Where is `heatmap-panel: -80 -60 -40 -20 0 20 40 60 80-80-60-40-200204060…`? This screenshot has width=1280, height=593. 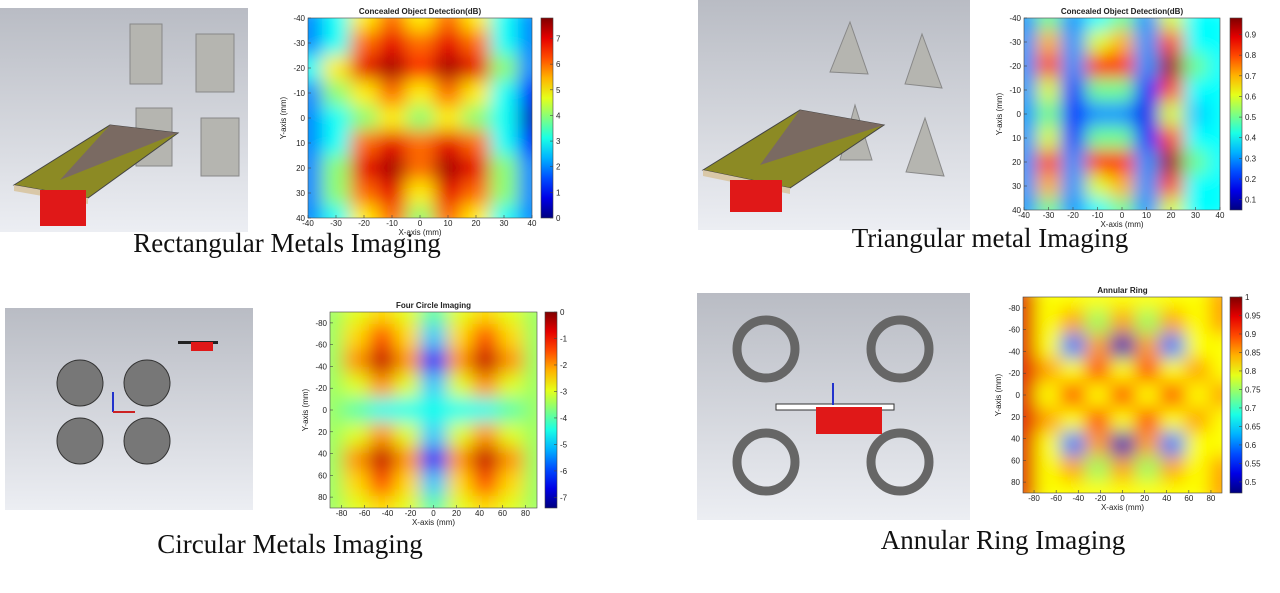 heatmap-panel: -80 -60 -40 -20 0 20 40 60 80-80-60-40-200204060… is located at coordinates (362, 430).